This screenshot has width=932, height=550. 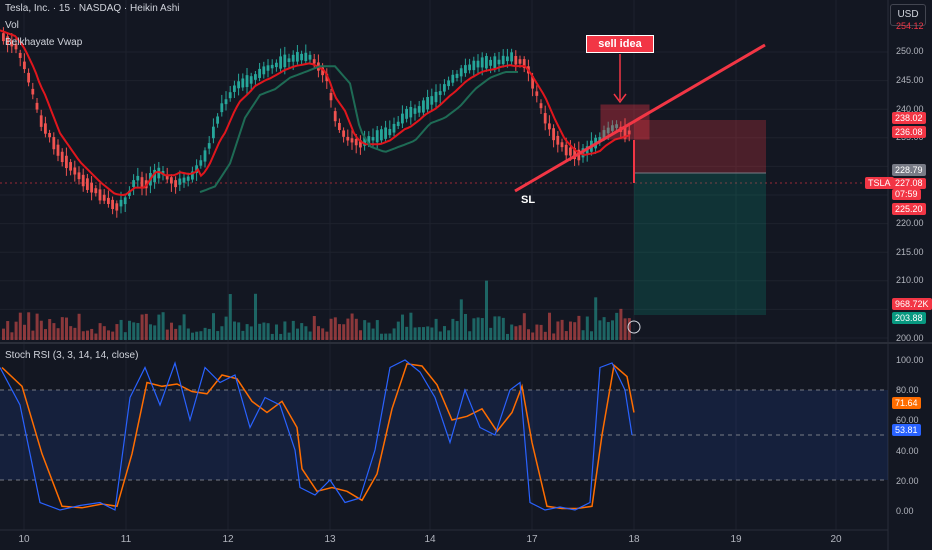 What do you see at coordinates (909, 183) in the screenshot?
I see `last-price-tag: 227.08` at bounding box center [909, 183].